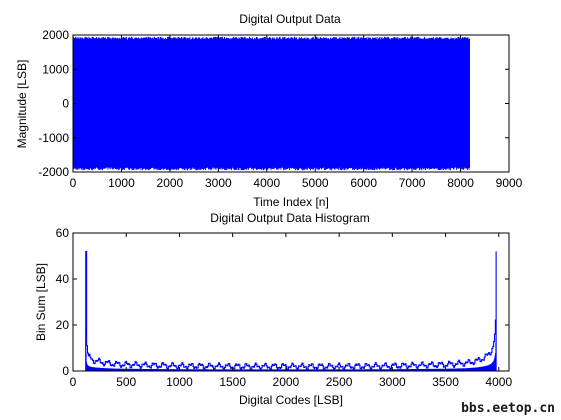 The height and width of the screenshot is (420, 561). Describe the element at coordinates (291, 202) in the screenshot. I see `x-axis-label: Time Index [n]` at that location.